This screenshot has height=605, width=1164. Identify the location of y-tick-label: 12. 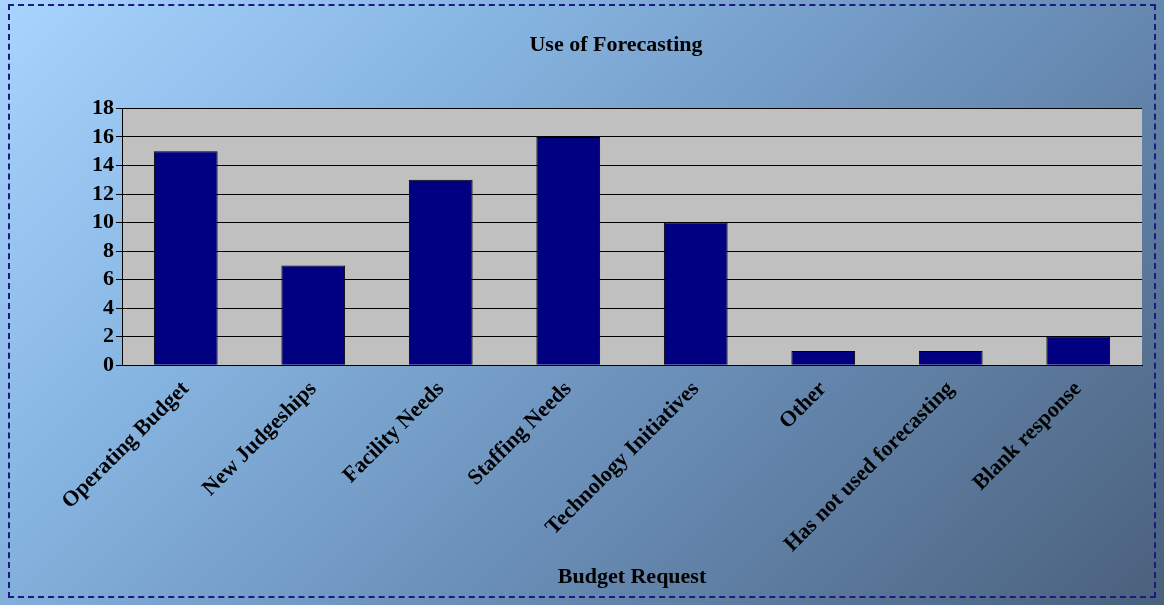
(103, 192).